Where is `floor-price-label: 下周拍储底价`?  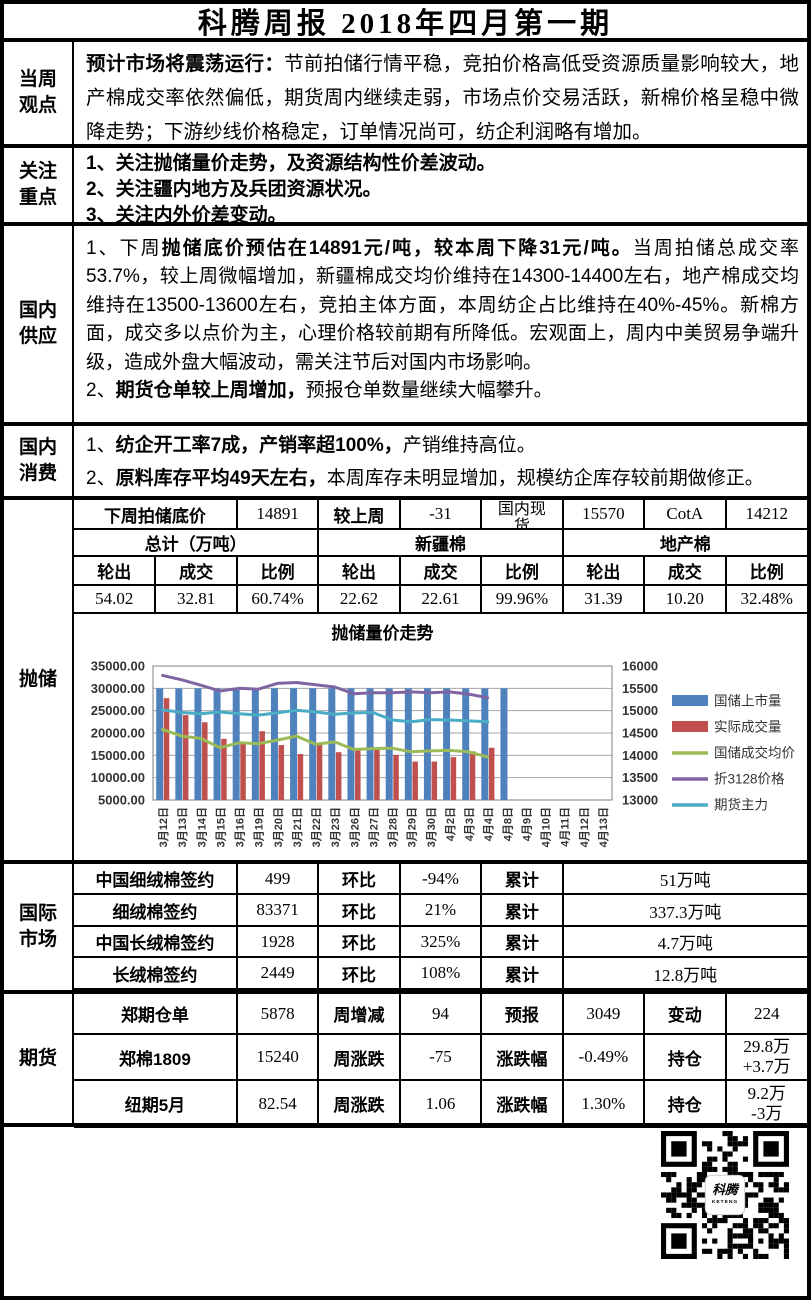 floor-price-label: 下周拍储底价 is located at coordinates (156, 515).